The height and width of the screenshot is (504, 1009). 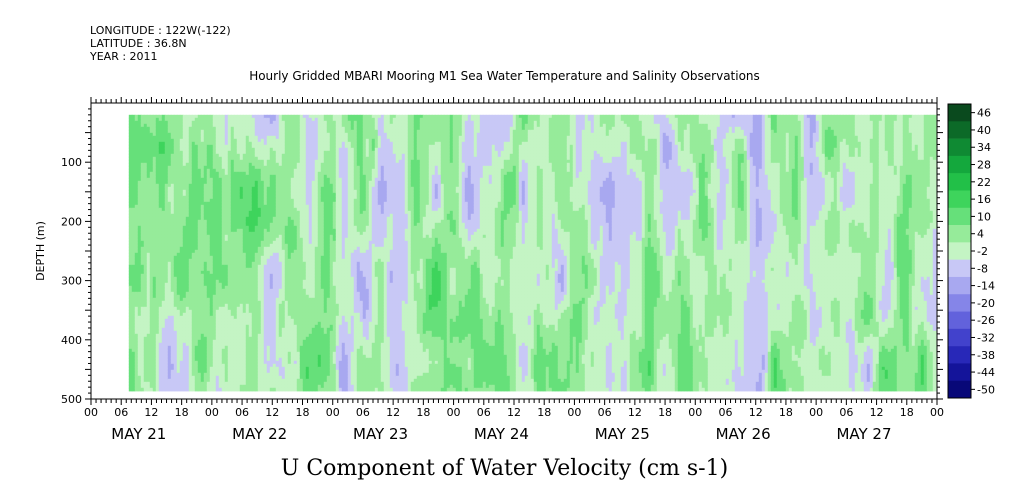 What do you see at coordinates (160, 31) in the screenshot?
I see `longitude-label: LONGITUDE : 122W(-122)` at bounding box center [160, 31].